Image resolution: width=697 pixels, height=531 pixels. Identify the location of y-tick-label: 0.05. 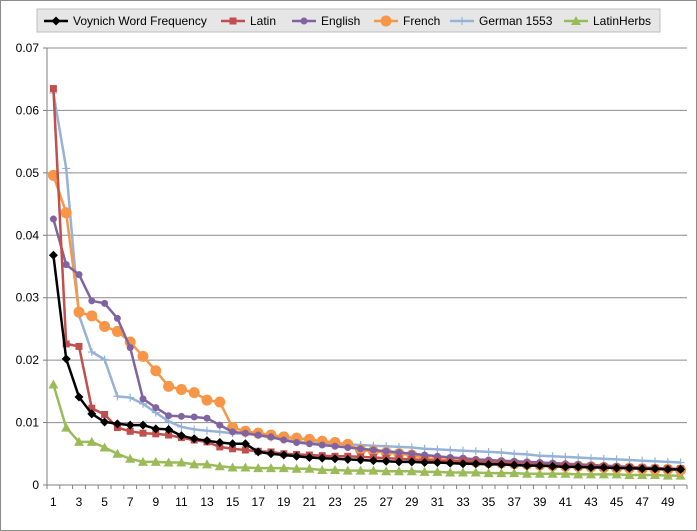
(28, 173).